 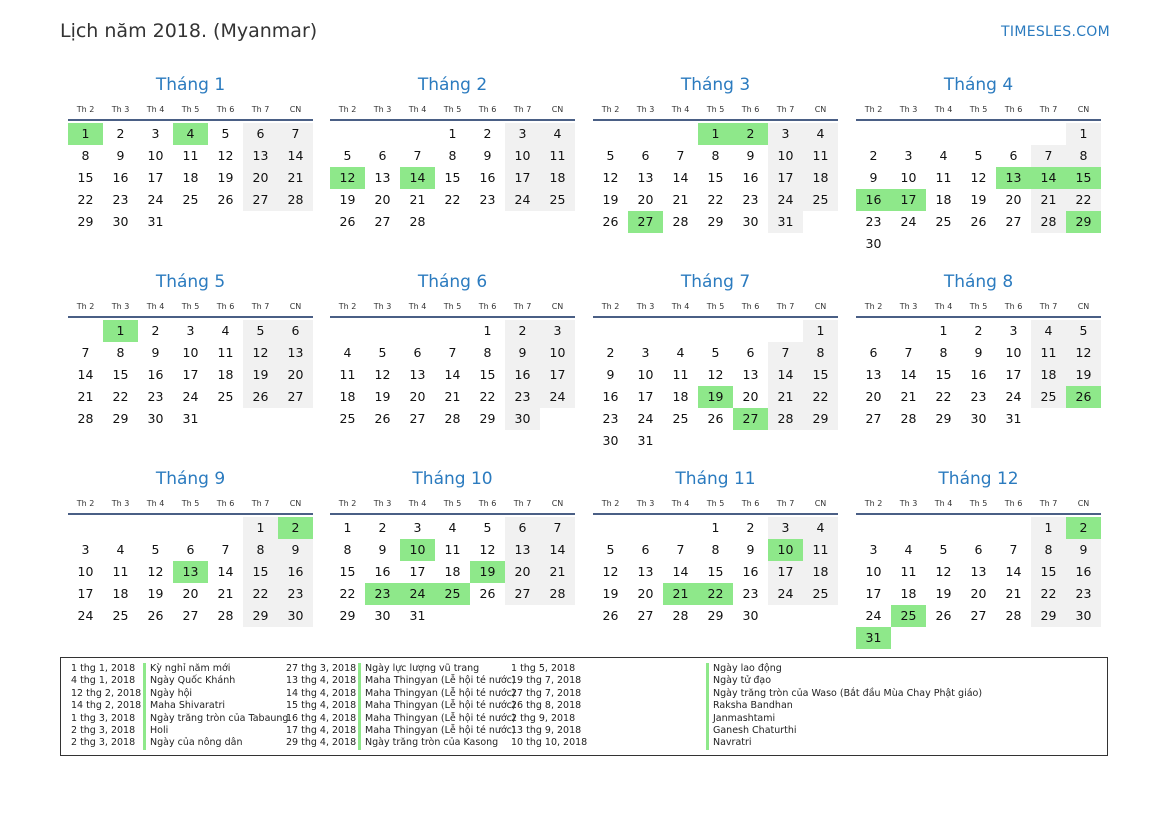 What do you see at coordinates (382, 396) in the screenshot?
I see `day-cell: 19` at bounding box center [382, 396].